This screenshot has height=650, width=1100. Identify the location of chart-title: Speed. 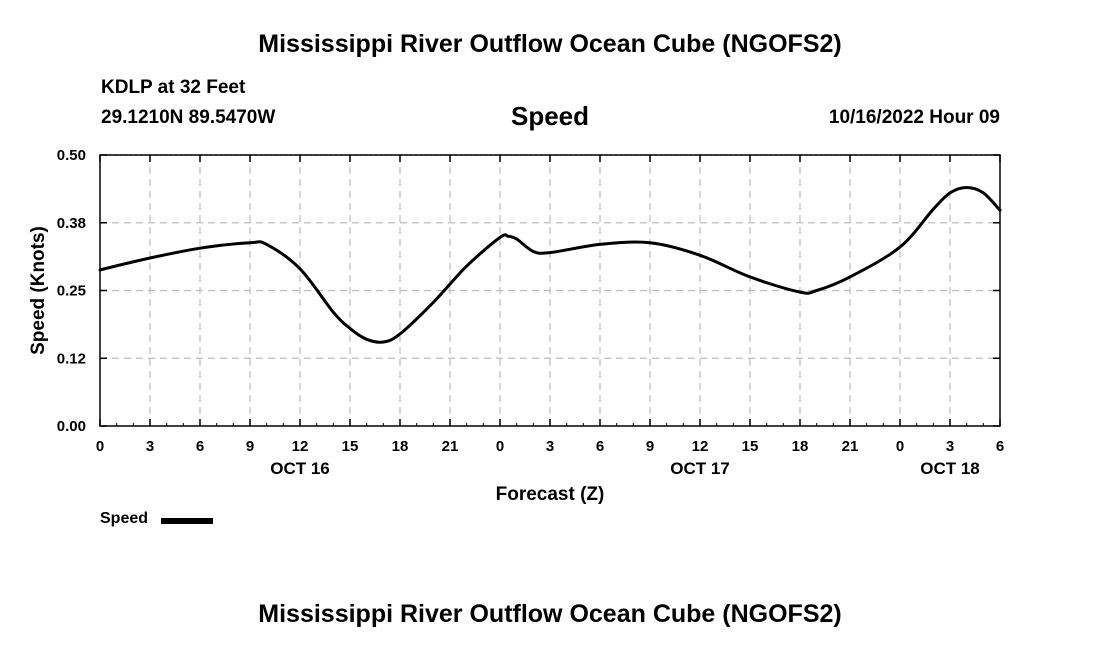
(550, 116).